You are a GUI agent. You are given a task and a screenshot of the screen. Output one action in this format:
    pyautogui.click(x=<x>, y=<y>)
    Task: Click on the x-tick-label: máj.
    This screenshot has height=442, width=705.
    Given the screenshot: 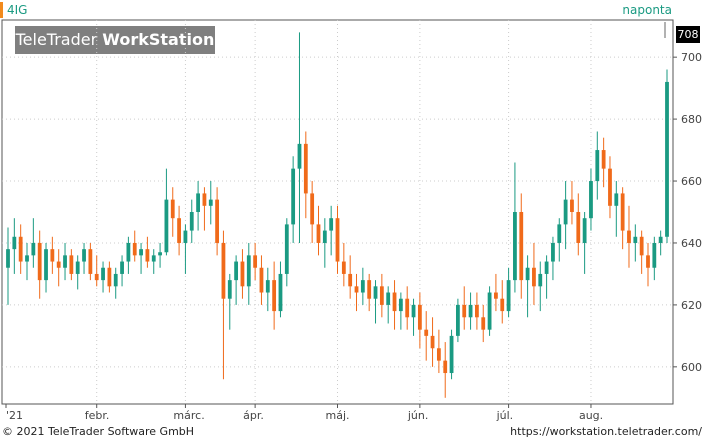 What is the action you would take?
    pyautogui.click(x=338, y=415)
    